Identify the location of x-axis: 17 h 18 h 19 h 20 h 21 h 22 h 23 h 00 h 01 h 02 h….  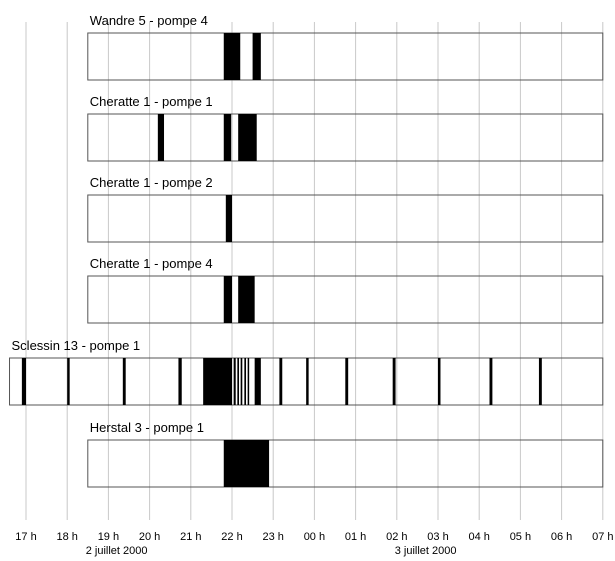
(314, 544).